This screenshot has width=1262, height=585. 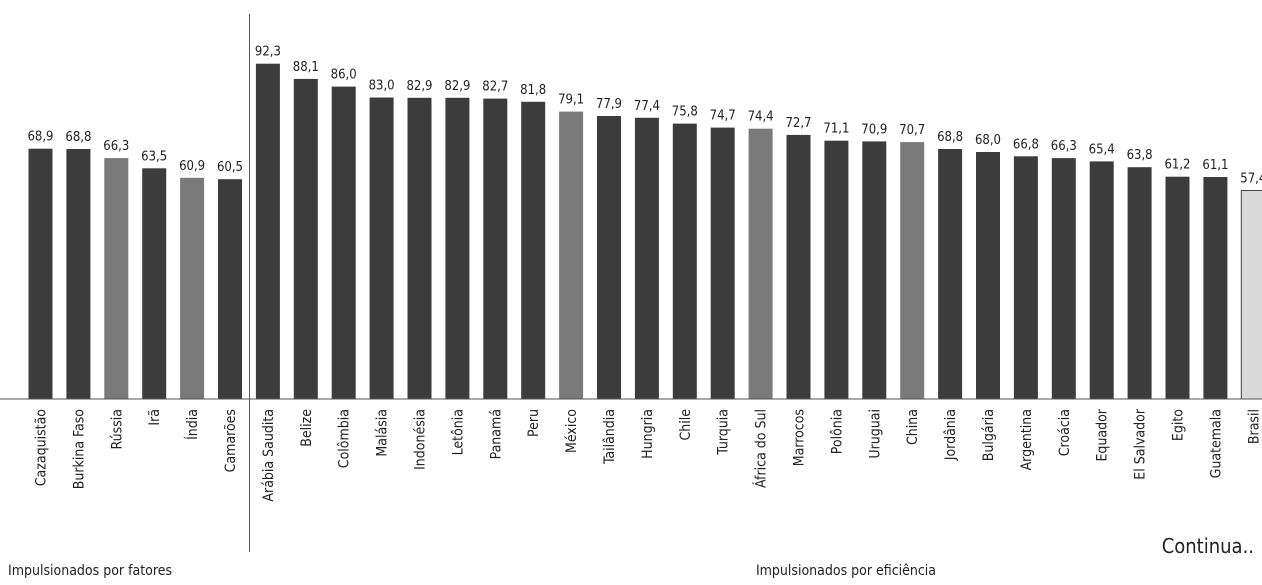 What do you see at coordinates (875, 434) in the screenshot?
I see `category-label: Uruguai` at bounding box center [875, 434].